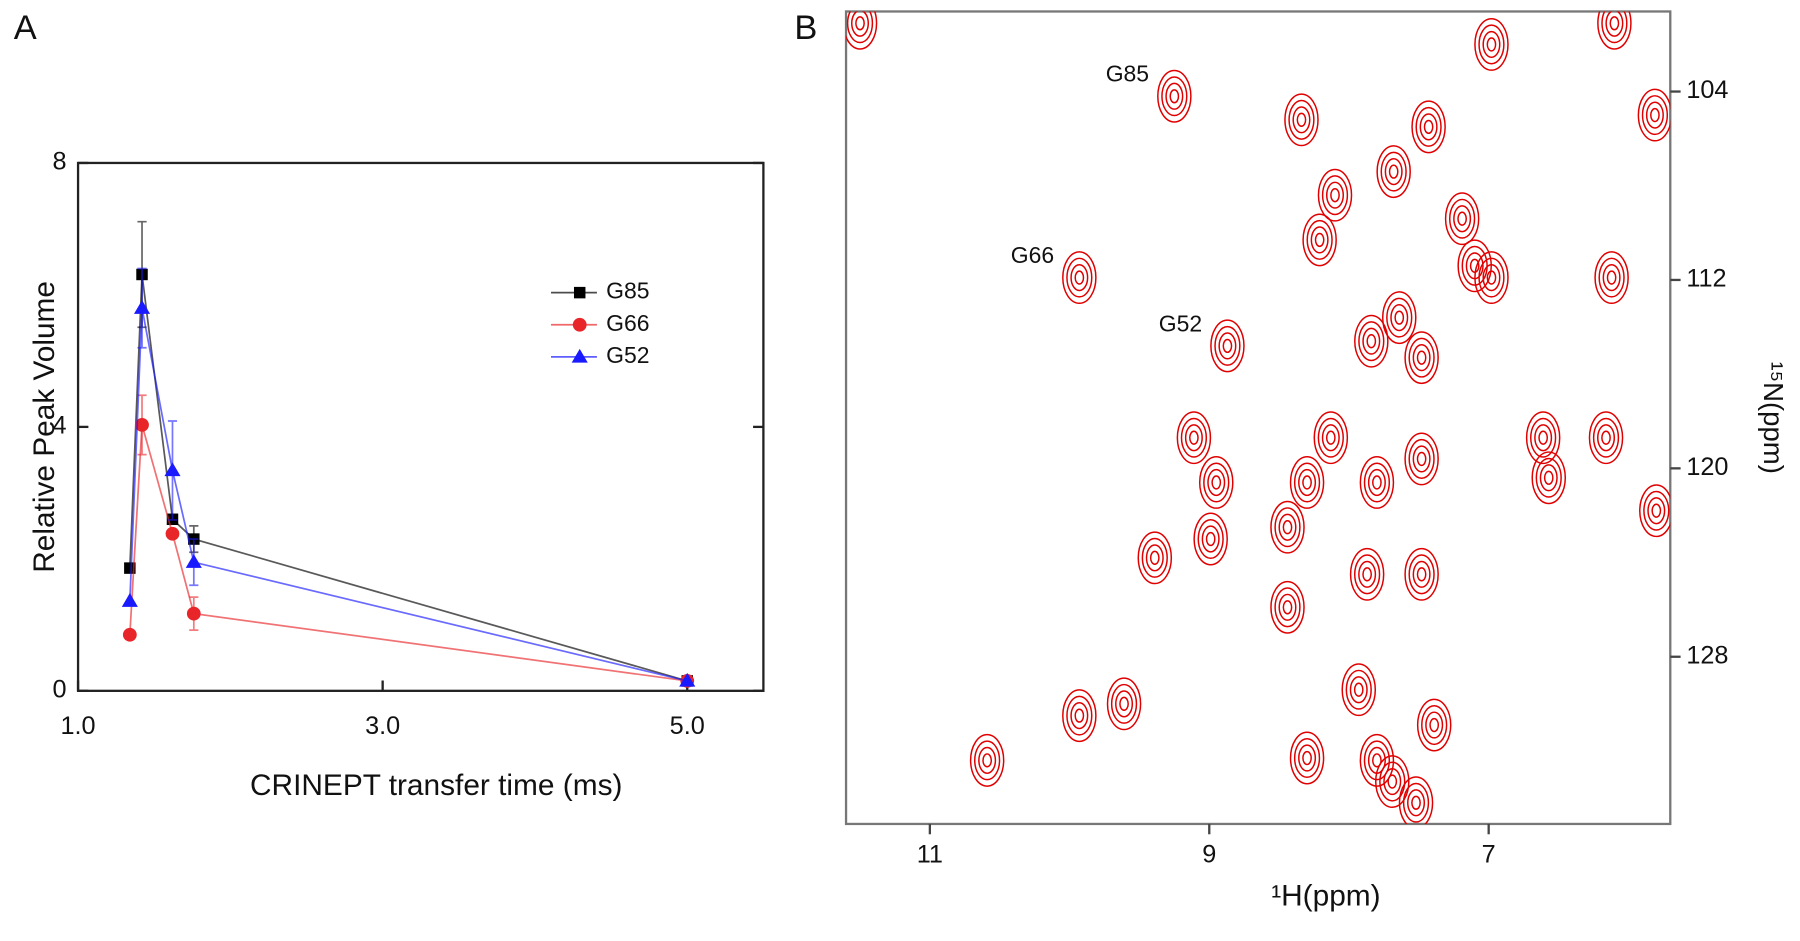  Describe the element at coordinates (408, 494) in the screenshot. I see `series-line` at that location.